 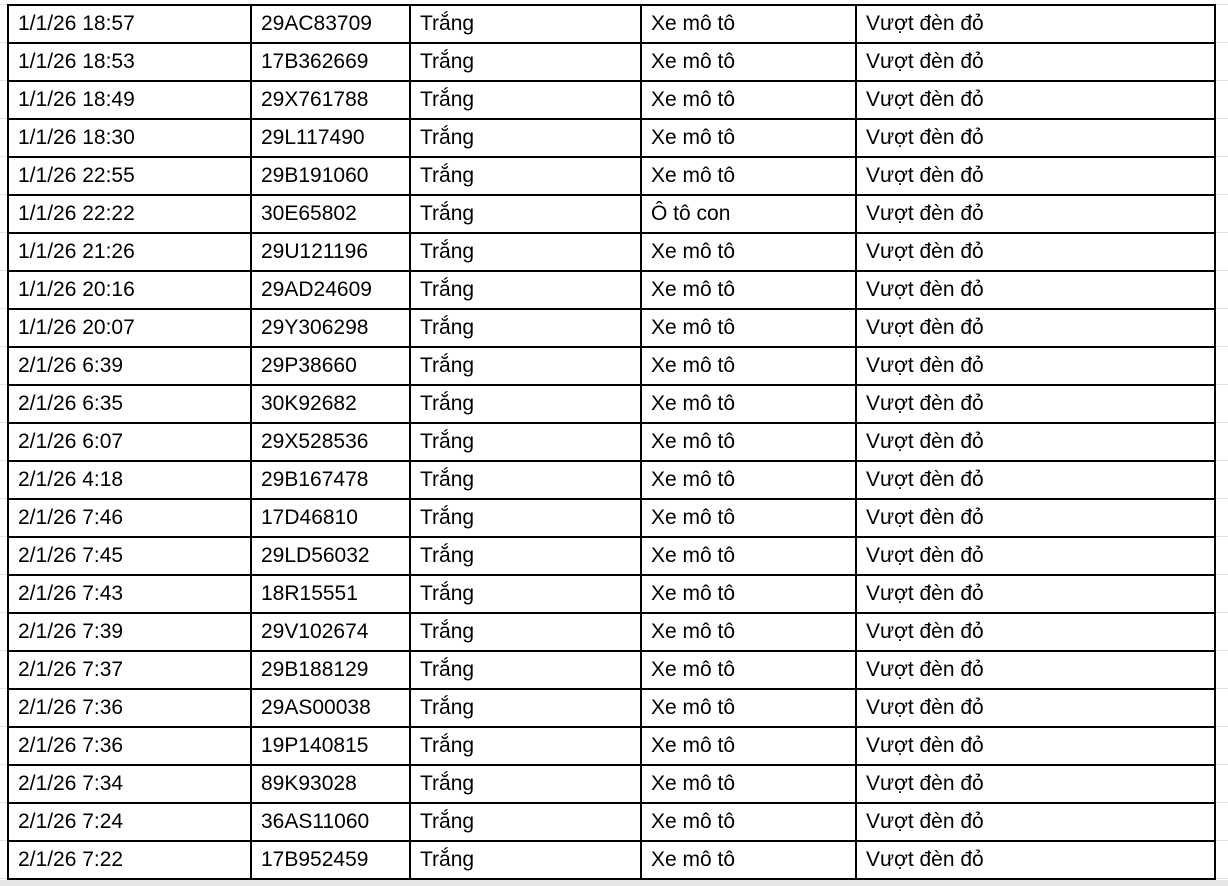 What do you see at coordinates (129, 366) in the screenshot?
I see `cell-datetime: 2/1/26 6:39` at bounding box center [129, 366].